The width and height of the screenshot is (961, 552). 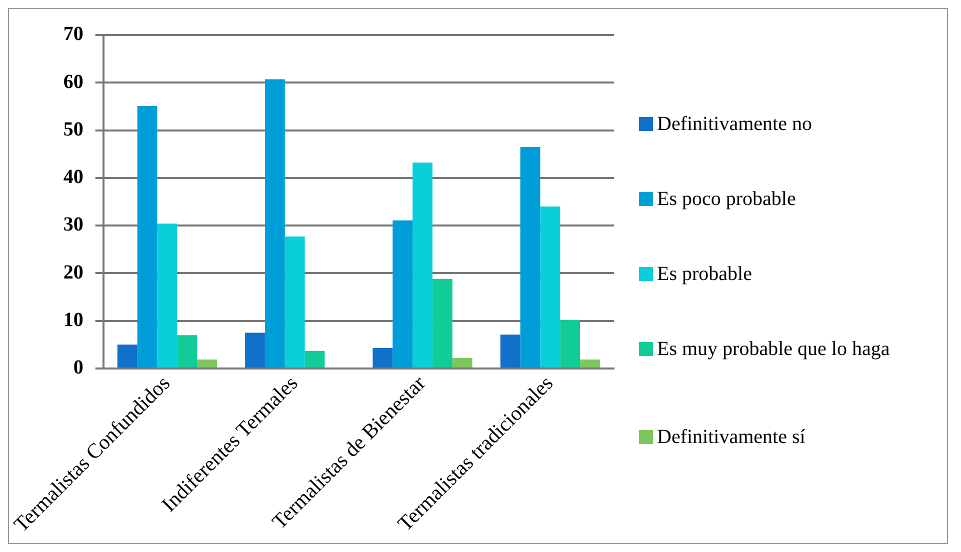 What do you see at coordinates (704, 274) in the screenshot?
I see `legend-label: Es probable` at bounding box center [704, 274].